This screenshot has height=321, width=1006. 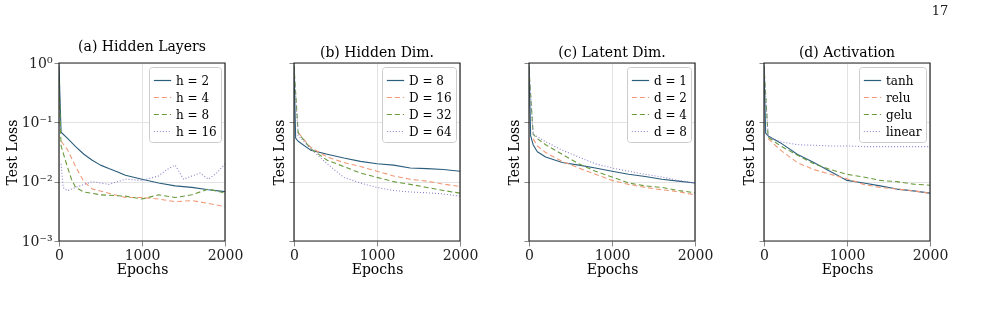 What do you see at coordinates (898, 97) in the screenshot?
I see `legend-label: relu` at bounding box center [898, 97].